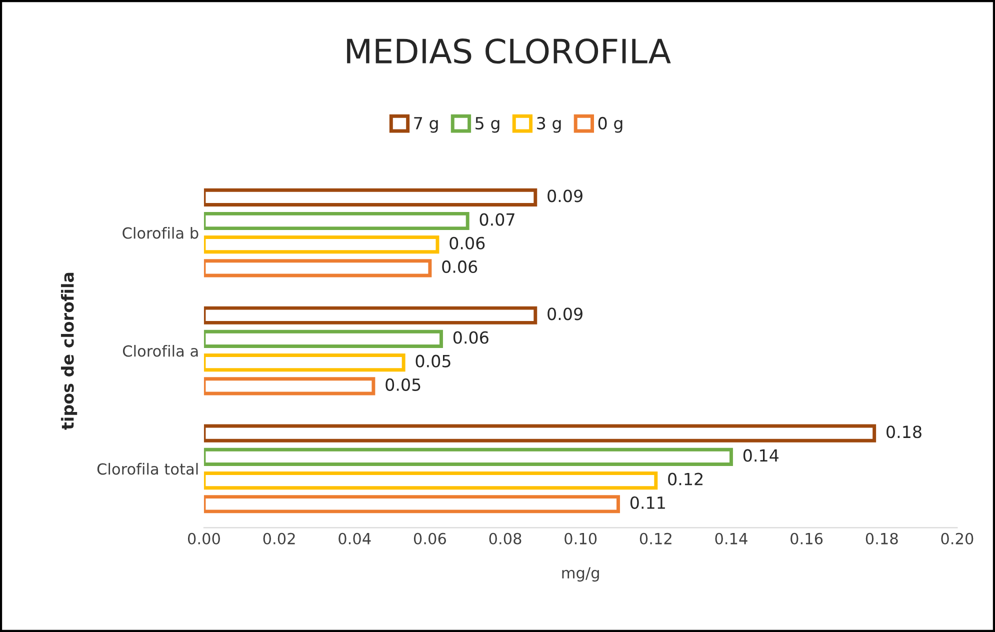 This screenshot has width=995, height=632. I want to click on legend-label: 3 g, so click(549, 124).